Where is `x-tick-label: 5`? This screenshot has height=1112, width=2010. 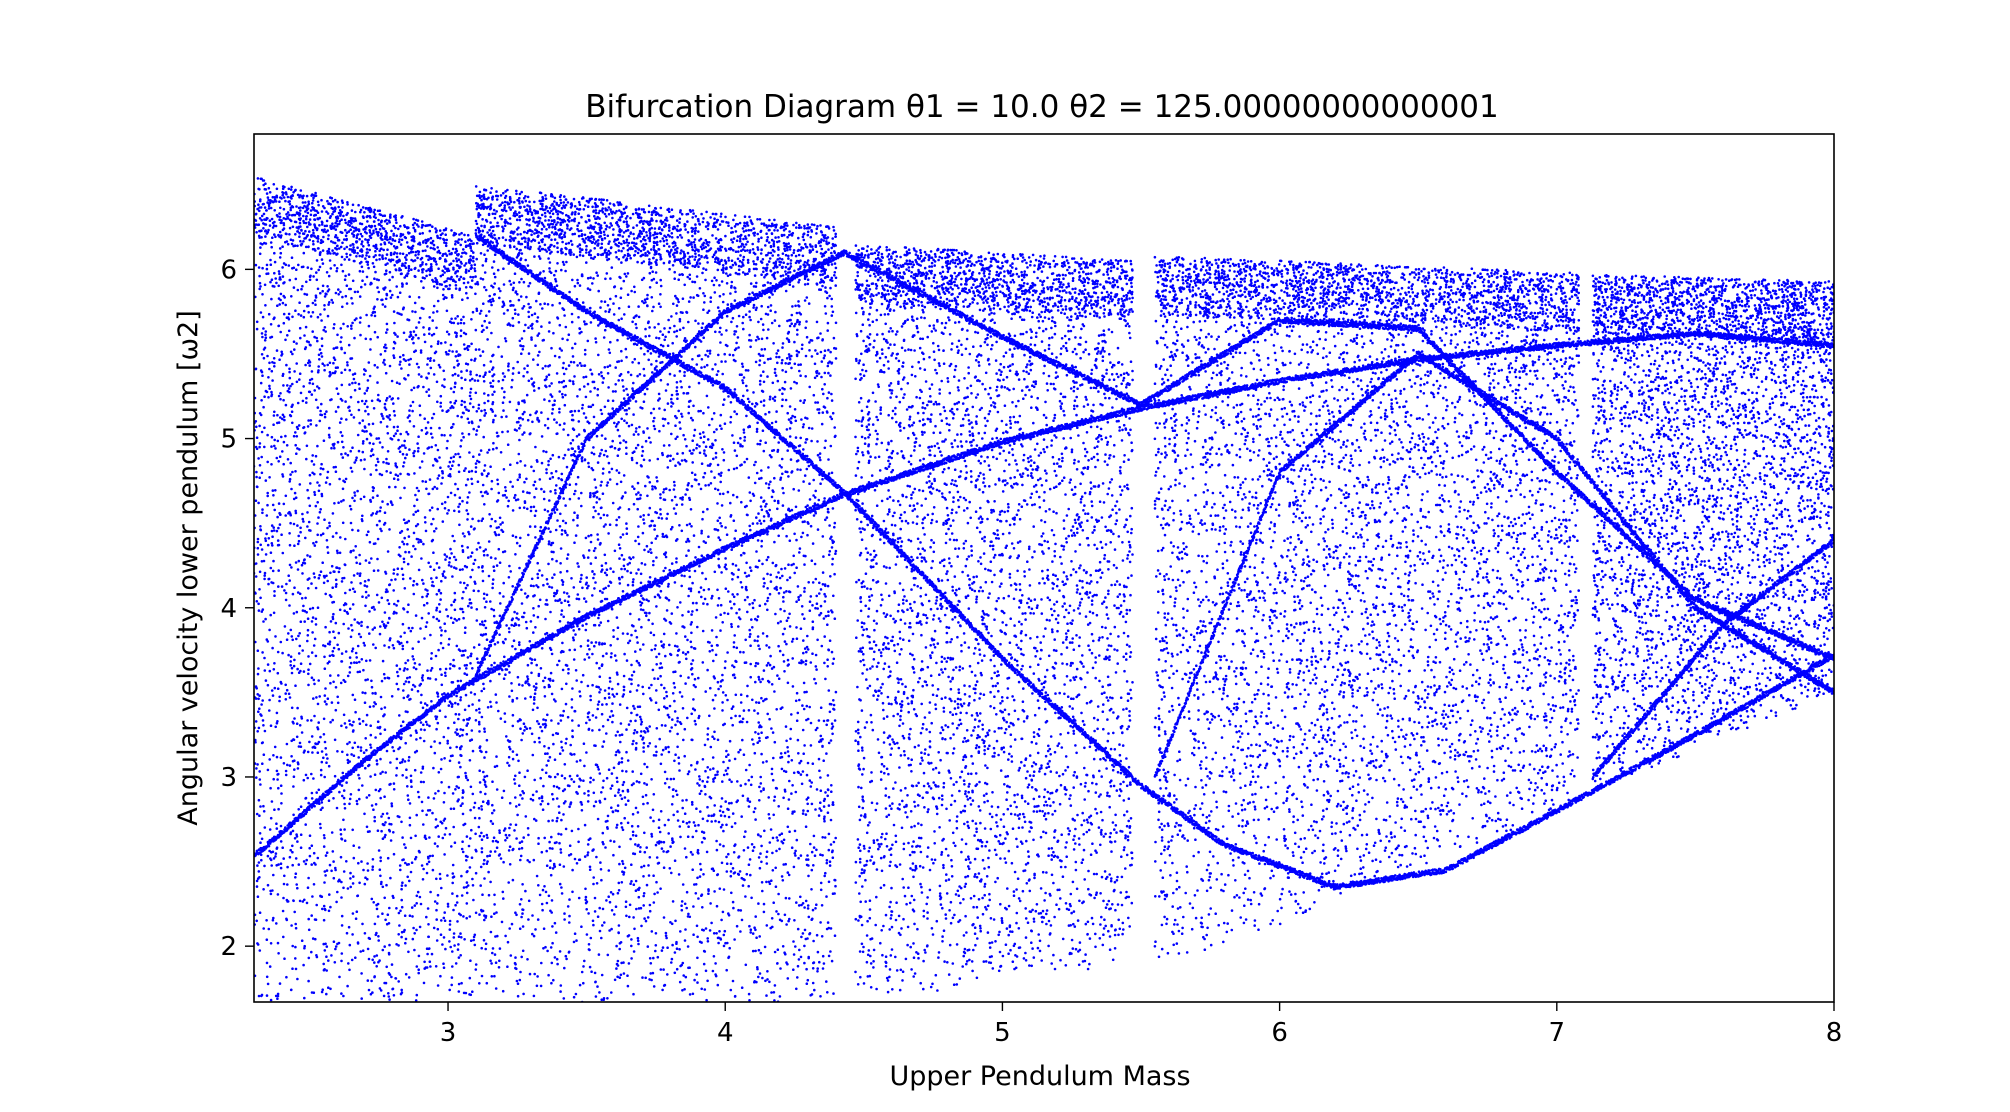
x-tick-label: 5 is located at coordinates (1002, 1033).